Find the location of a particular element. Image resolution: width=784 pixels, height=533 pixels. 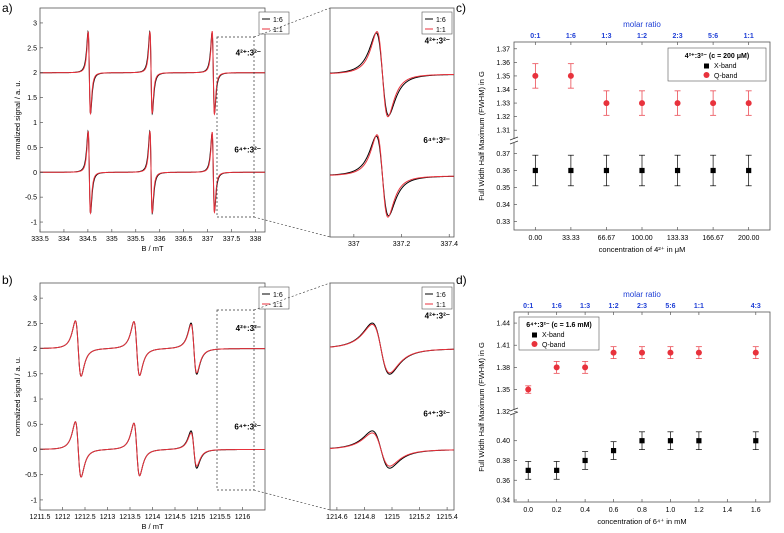

b-zoom-xtick-label-0: 1214.6 is located at coordinates (337, 517).